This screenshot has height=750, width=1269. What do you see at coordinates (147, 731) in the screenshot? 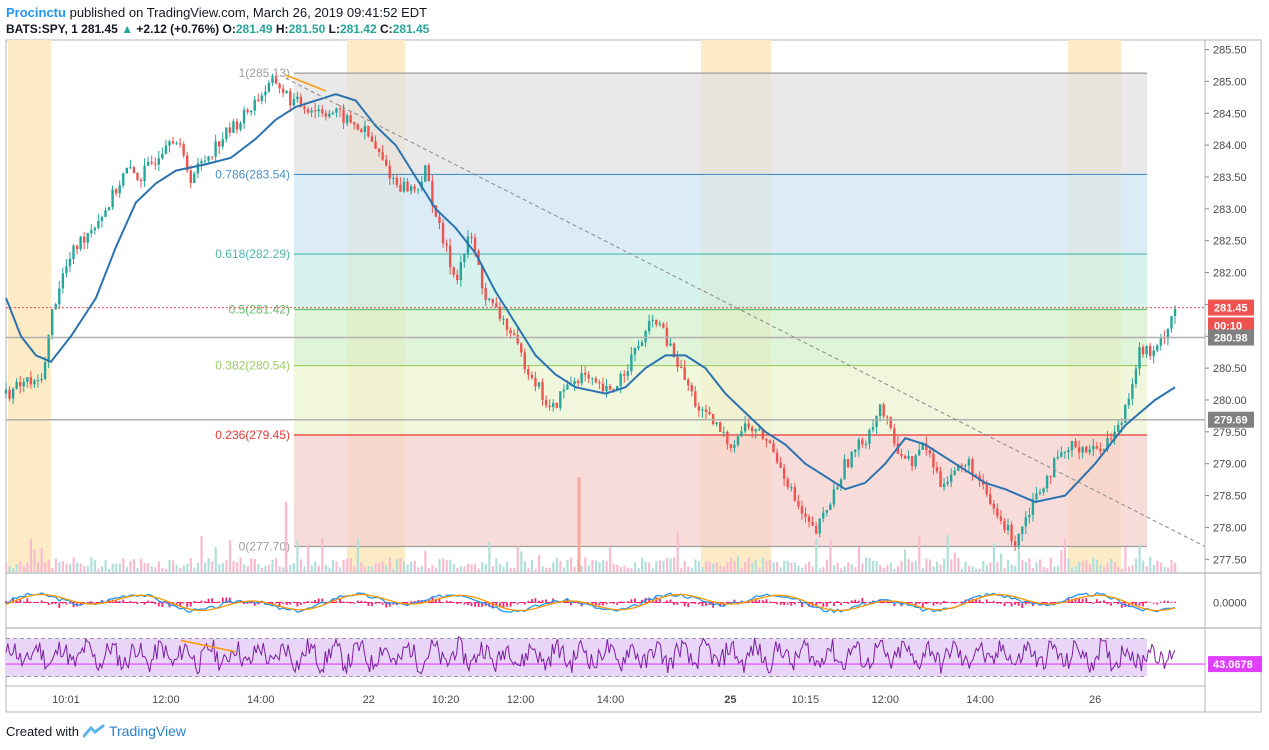
I see `tradingview-brand: TradingView` at bounding box center [147, 731].